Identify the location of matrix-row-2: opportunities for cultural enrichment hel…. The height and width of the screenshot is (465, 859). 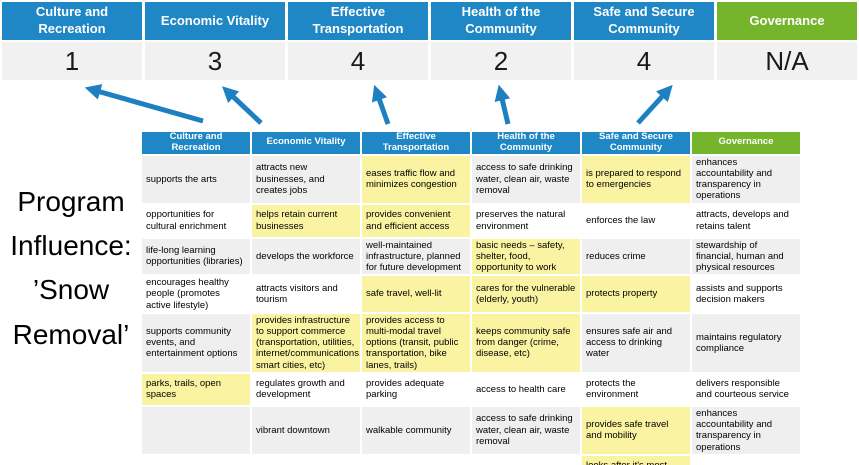
(471, 220).